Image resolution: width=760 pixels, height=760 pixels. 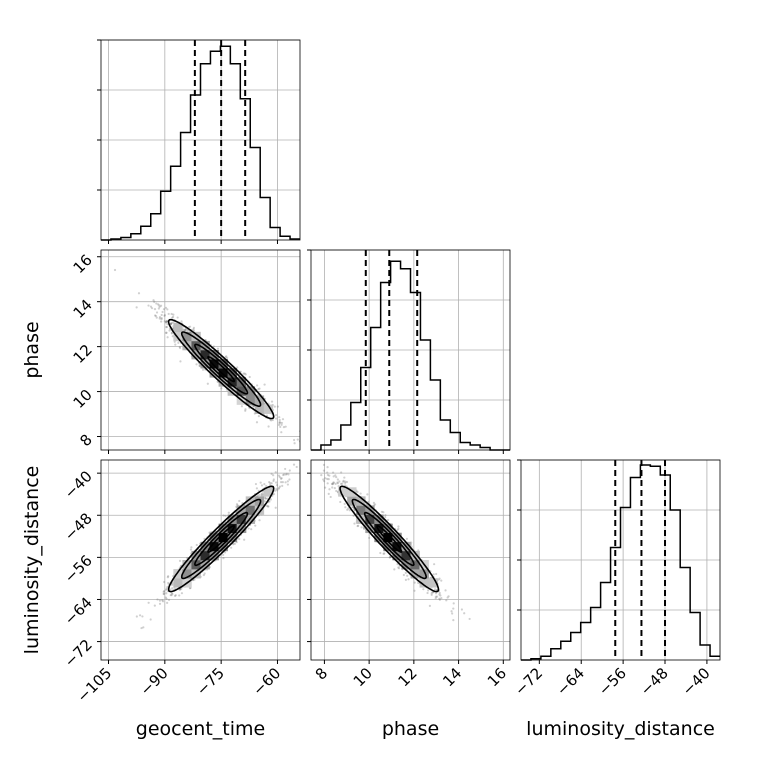 I want to click on contour-line, so click(x=221, y=539).